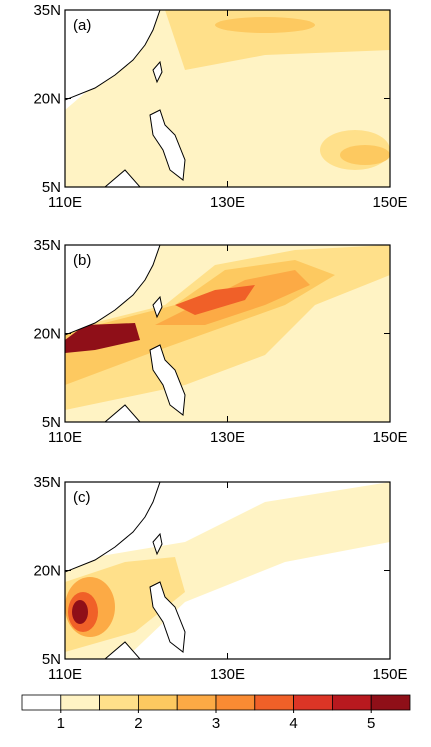 The height and width of the screenshot is (747, 431). I want to click on colorbar-label: 2, so click(138, 723).